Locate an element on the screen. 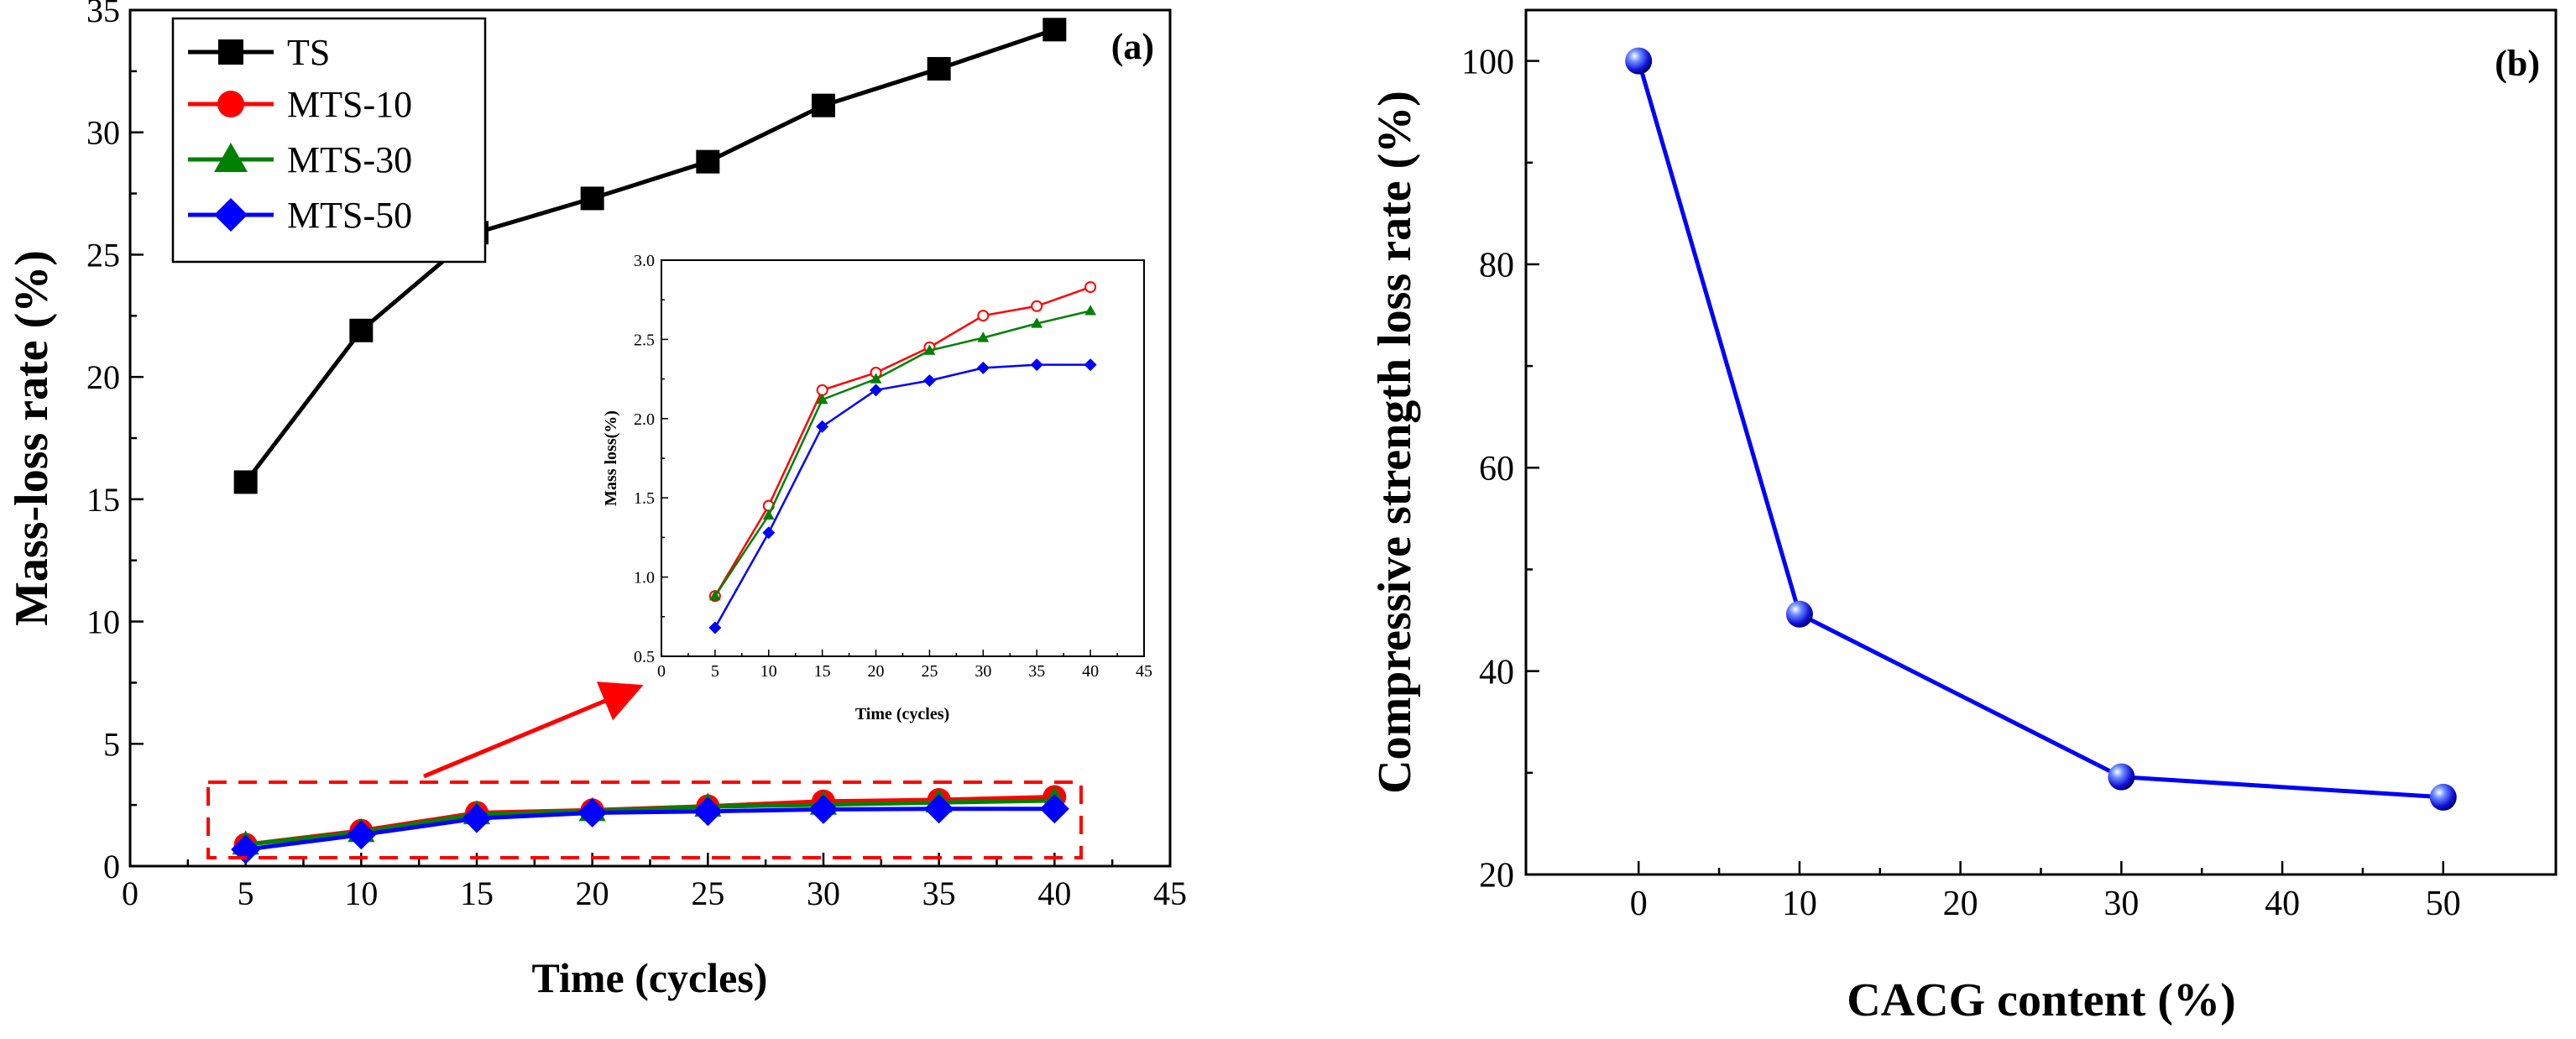  inset-y-ticks: 0.5 1.0 1.5 2.0 2.5 3.0 is located at coordinates (651, 459).